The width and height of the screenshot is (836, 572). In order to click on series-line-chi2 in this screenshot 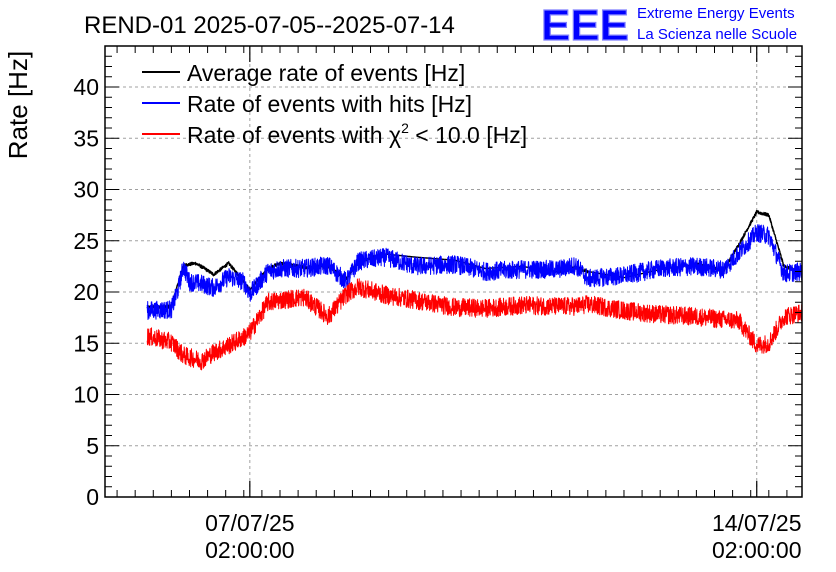, I will do `click(474, 324)`.